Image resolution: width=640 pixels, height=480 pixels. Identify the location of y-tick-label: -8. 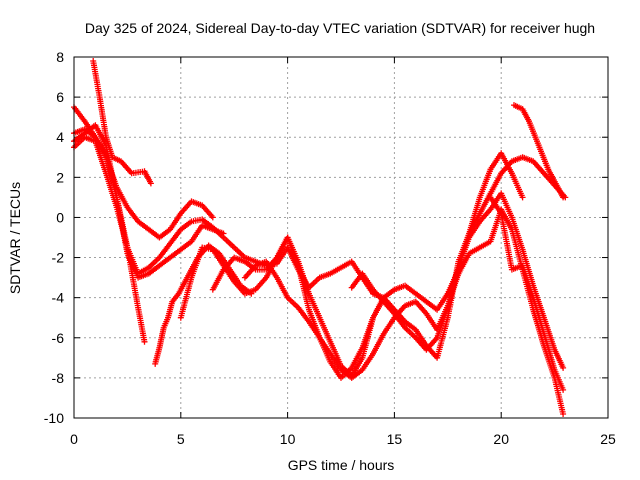
(58, 378).